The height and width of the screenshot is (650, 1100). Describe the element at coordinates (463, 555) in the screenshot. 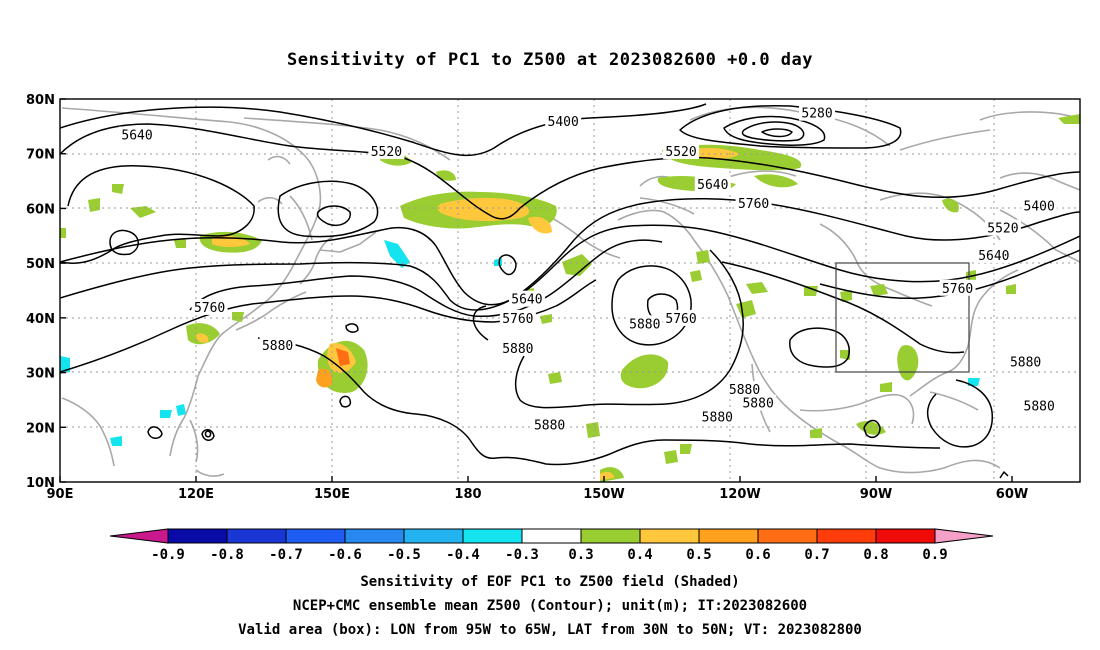

I see `colorbar-label: -0.4` at that location.